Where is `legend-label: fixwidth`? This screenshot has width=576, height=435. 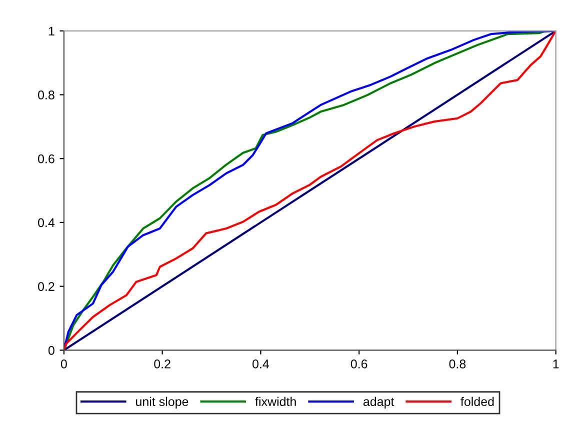
legend-label: fixwidth is located at coordinates (275, 401).